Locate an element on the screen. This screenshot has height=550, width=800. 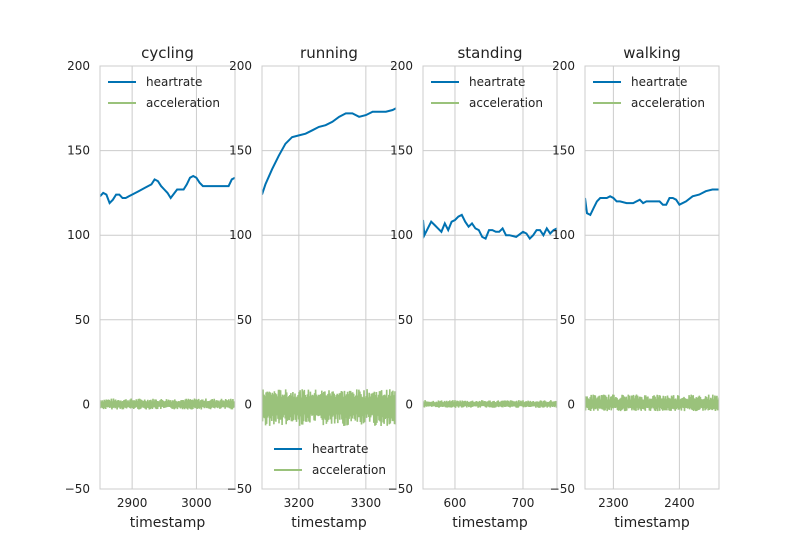
x-tick-label: 600 is located at coordinates (455, 503).